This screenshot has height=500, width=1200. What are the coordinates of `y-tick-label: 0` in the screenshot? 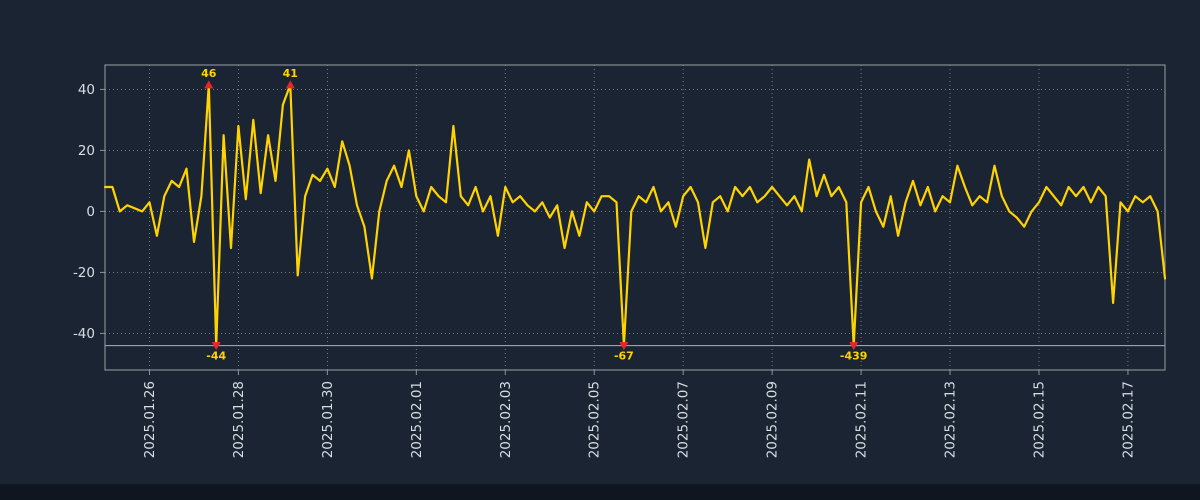 It's located at (90, 212).